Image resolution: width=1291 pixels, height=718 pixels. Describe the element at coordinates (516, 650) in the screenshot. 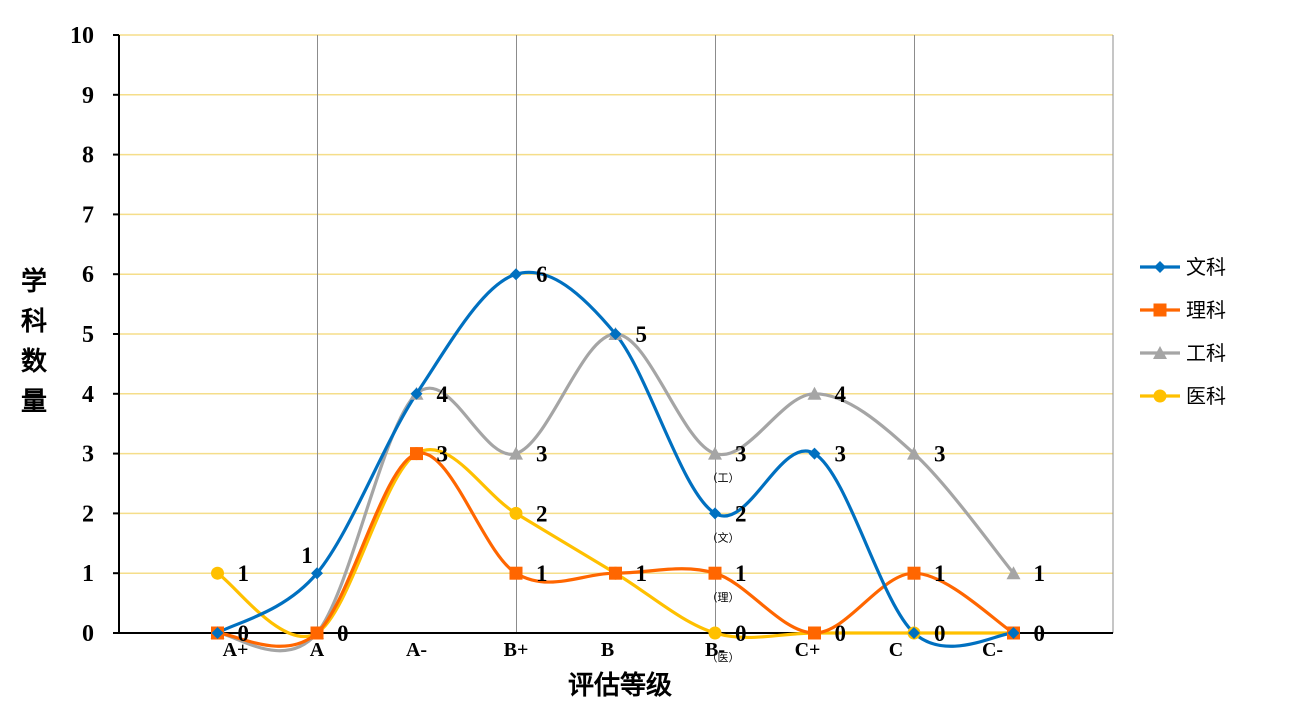

I see `x-tick-label: B+` at that location.